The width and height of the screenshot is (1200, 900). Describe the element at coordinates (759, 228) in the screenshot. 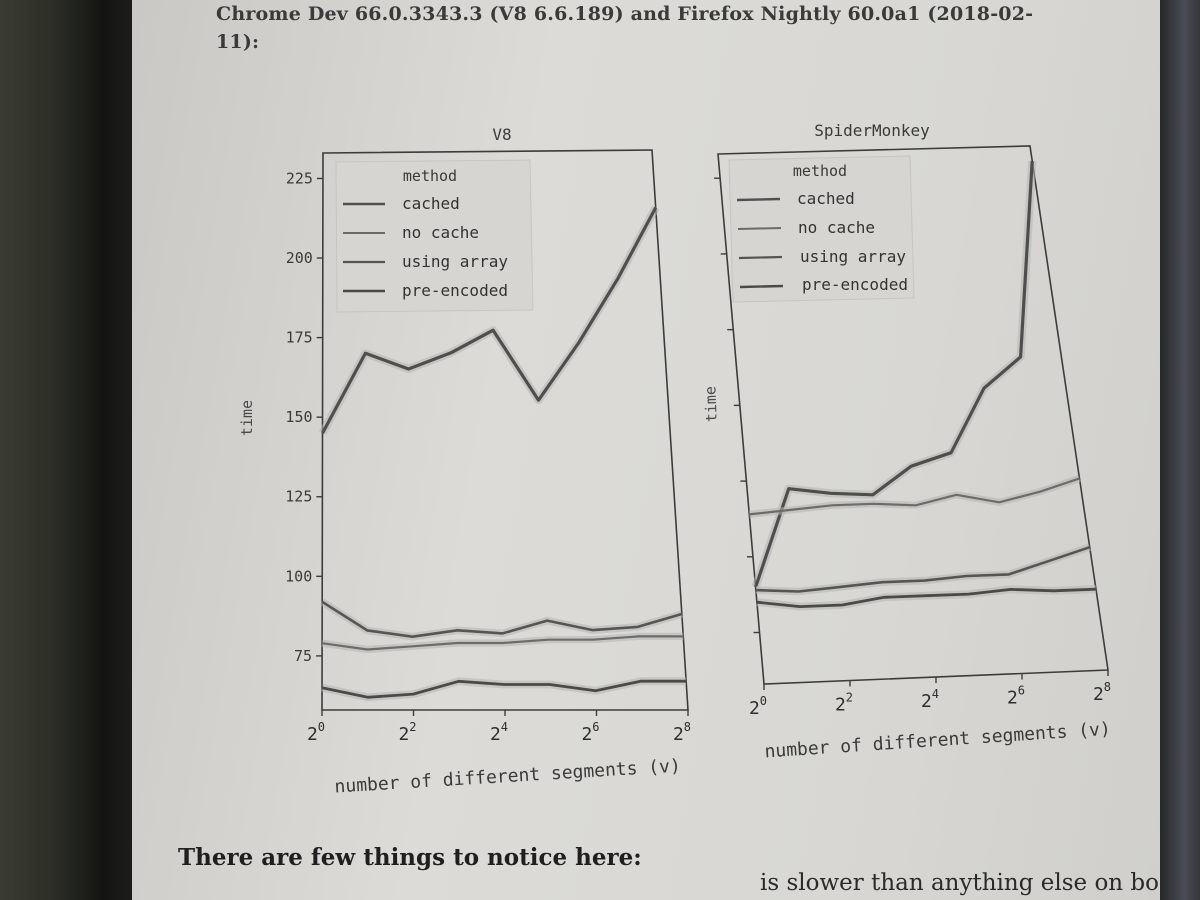

I see `legend-swatch-no-cache` at that location.